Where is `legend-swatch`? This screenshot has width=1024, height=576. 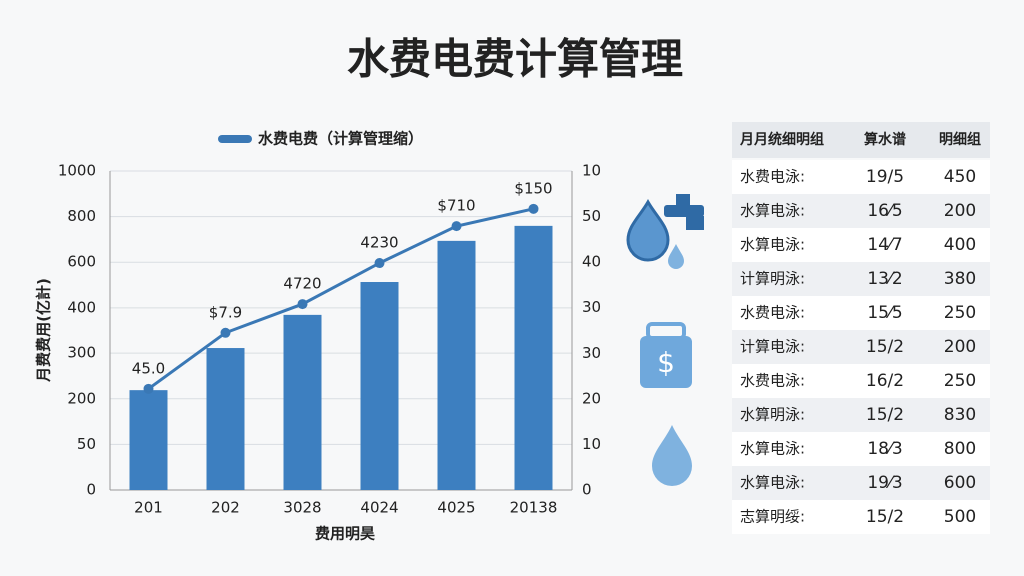 legend-swatch is located at coordinates (235, 139).